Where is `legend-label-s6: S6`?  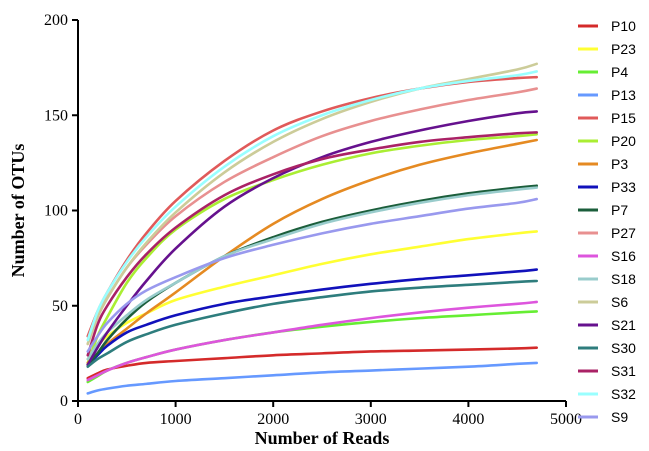
legend-label-s6: S6 is located at coordinates (619, 302).